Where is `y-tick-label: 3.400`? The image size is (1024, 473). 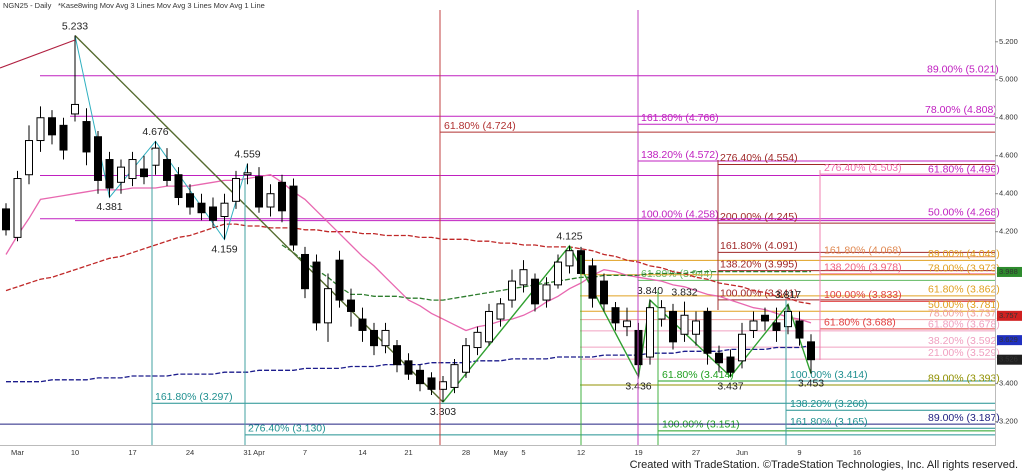
y-tick-label: 3.400 is located at coordinates (1008, 383).